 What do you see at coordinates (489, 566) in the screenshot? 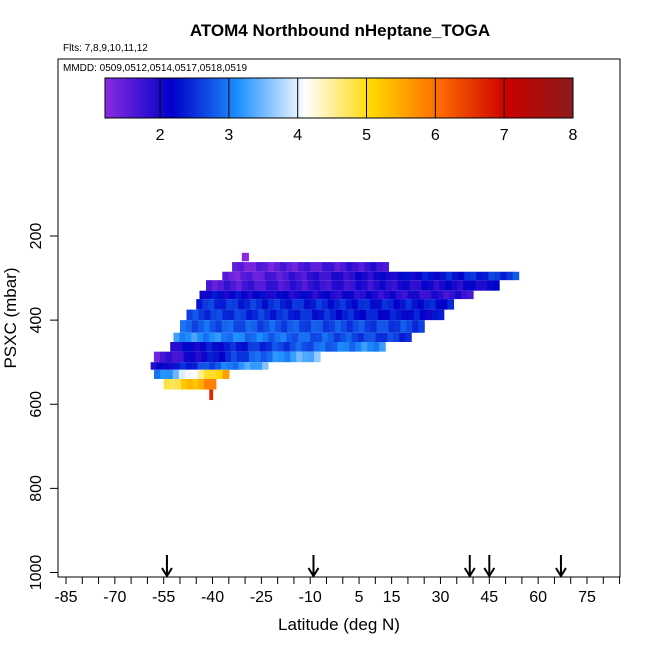
I see `flight-arrow-icon` at bounding box center [489, 566].